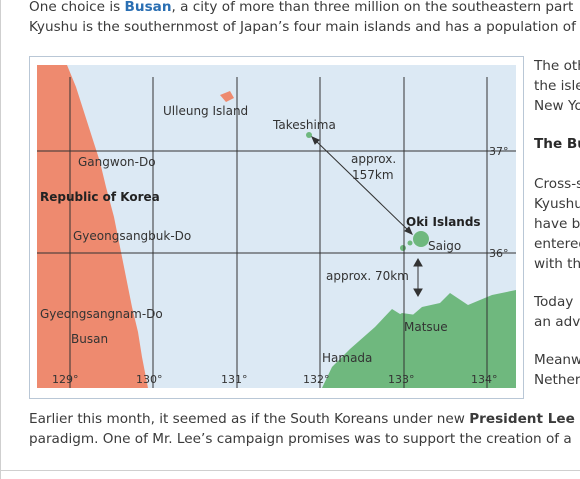 The width and height of the screenshot is (580, 479). I want to click on oki-island-main, so click(421, 239).